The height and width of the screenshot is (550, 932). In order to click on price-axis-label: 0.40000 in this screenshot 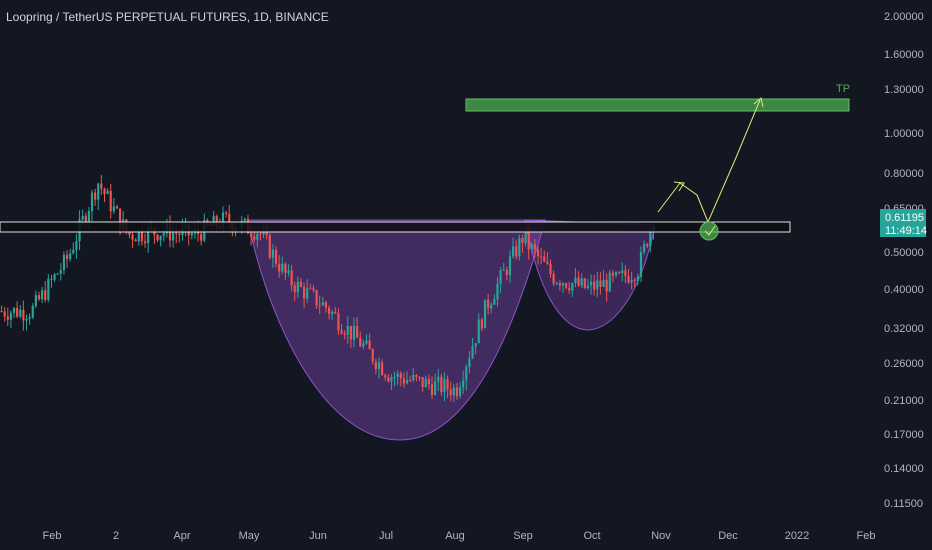, I will do `click(904, 290)`.